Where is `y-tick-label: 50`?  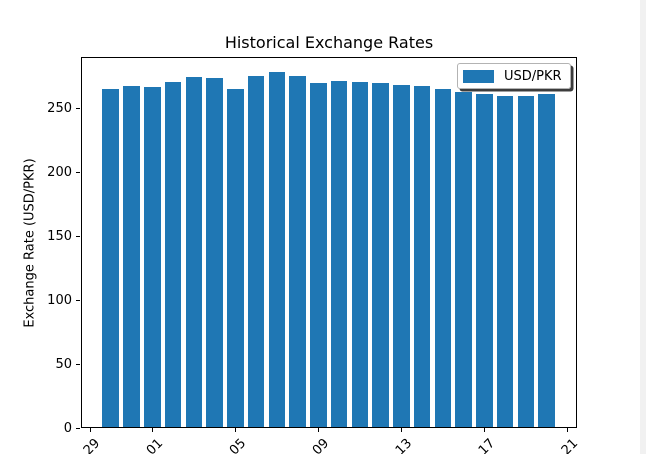 y-tick-label: 50 is located at coordinates (63, 364).